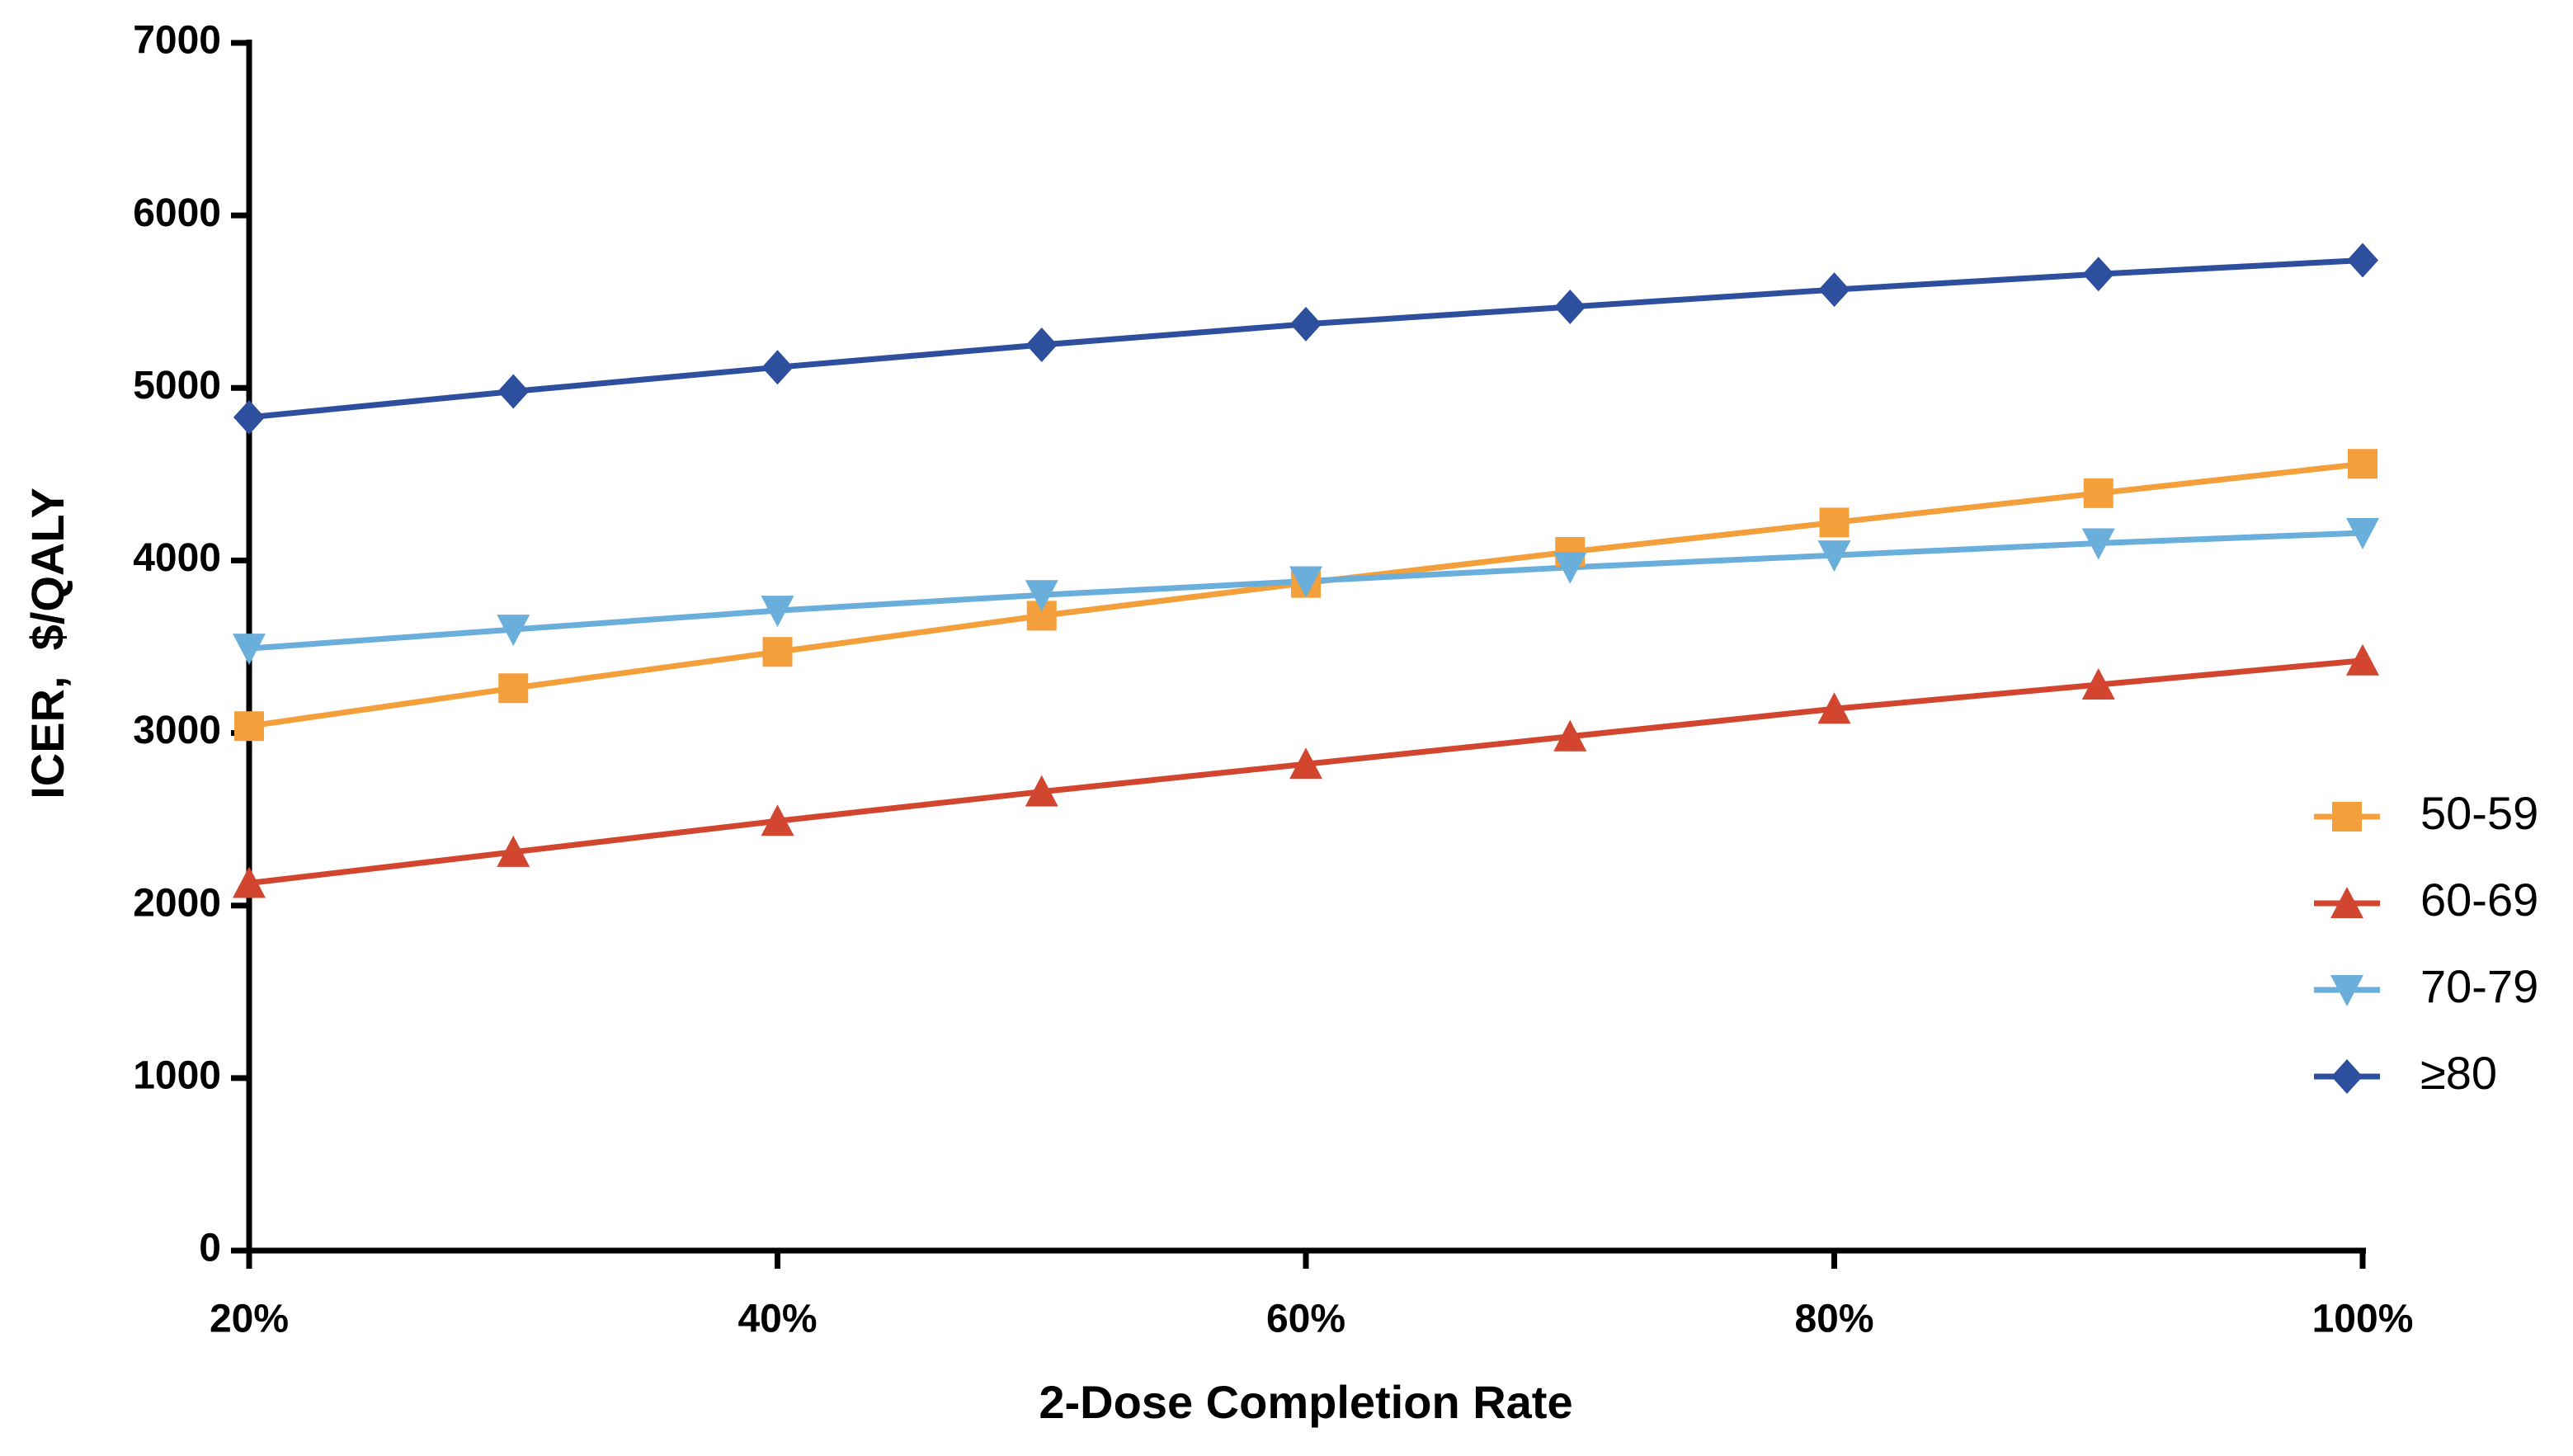 This screenshot has width=2573, height=1456. What do you see at coordinates (2479, 986) in the screenshot?
I see `legend-label: 70-79` at bounding box center [2479, 986].